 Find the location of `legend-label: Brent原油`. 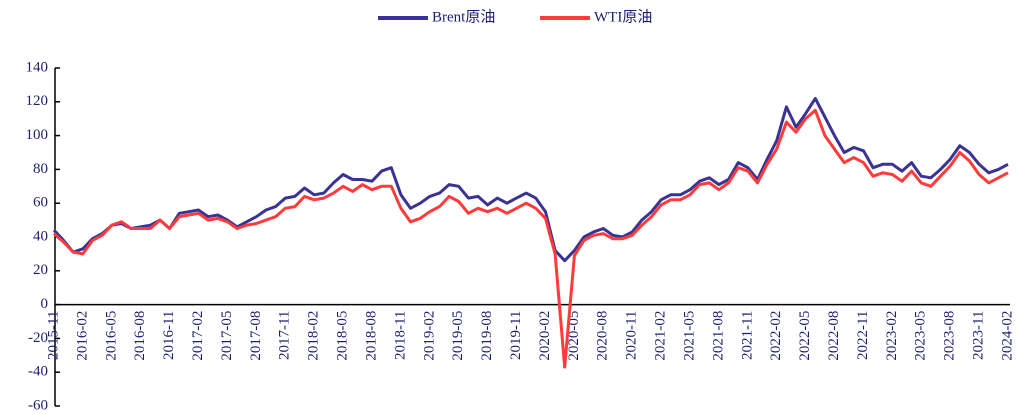

legend-label: Brent原油 is located at coordinates (463, 16).